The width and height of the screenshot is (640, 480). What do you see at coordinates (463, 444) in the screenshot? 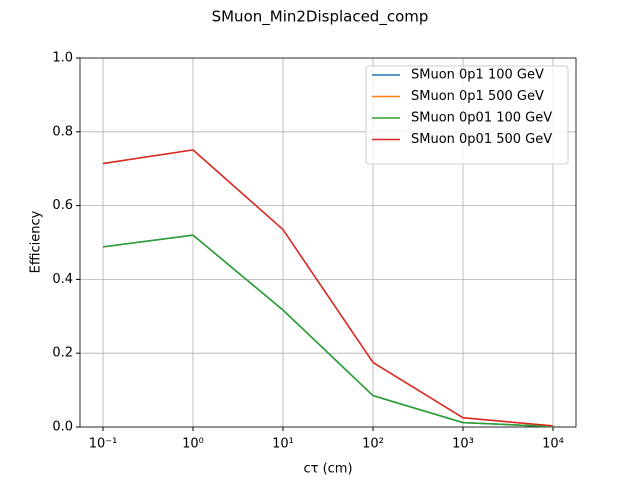
I see `x-tick-label: 10³` at bounding box center [463, 444].